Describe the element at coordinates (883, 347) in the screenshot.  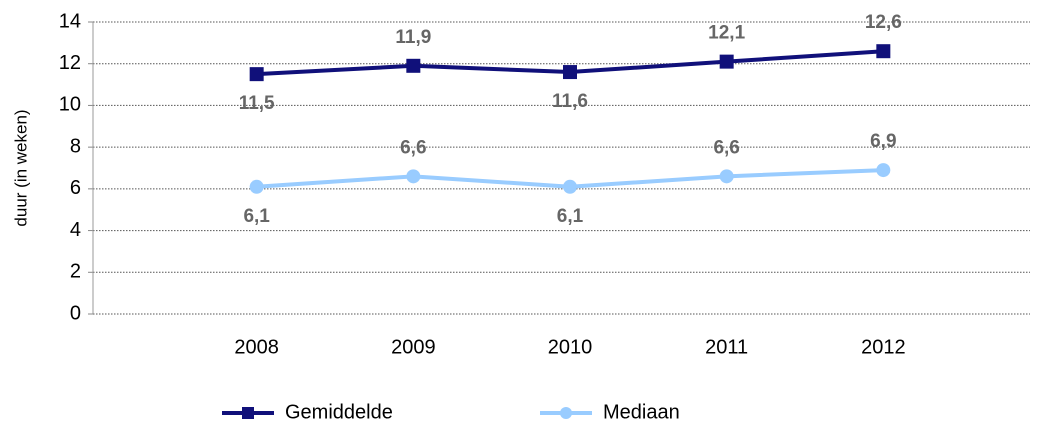
I see `x-tick-label: 2012` at that location.